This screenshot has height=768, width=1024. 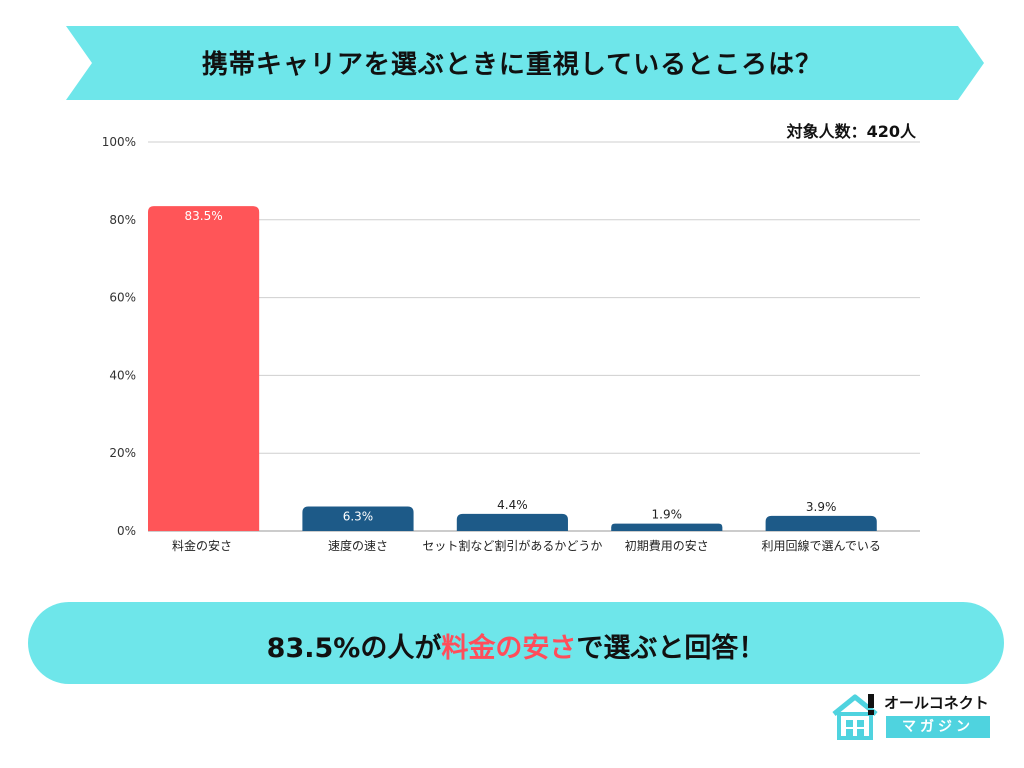 What do you see at coordinates (122, 220) in the screenshot?
I see `y-tick-label: 80%` at bounding box center [122, 220].